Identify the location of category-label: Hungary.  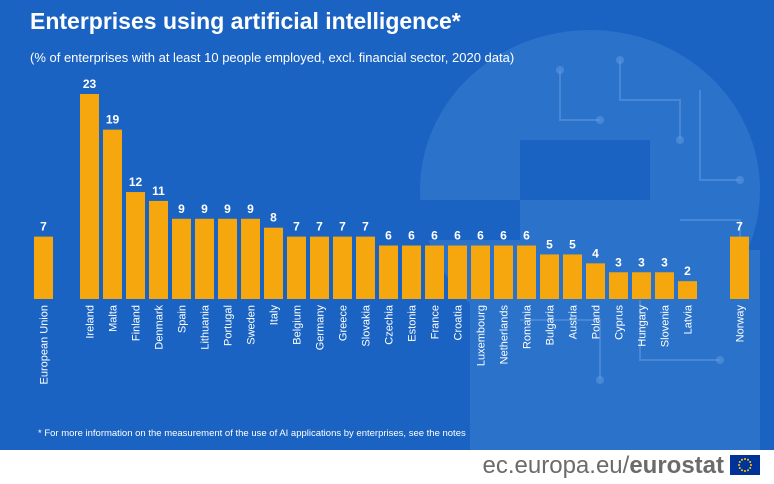
(643, 326).